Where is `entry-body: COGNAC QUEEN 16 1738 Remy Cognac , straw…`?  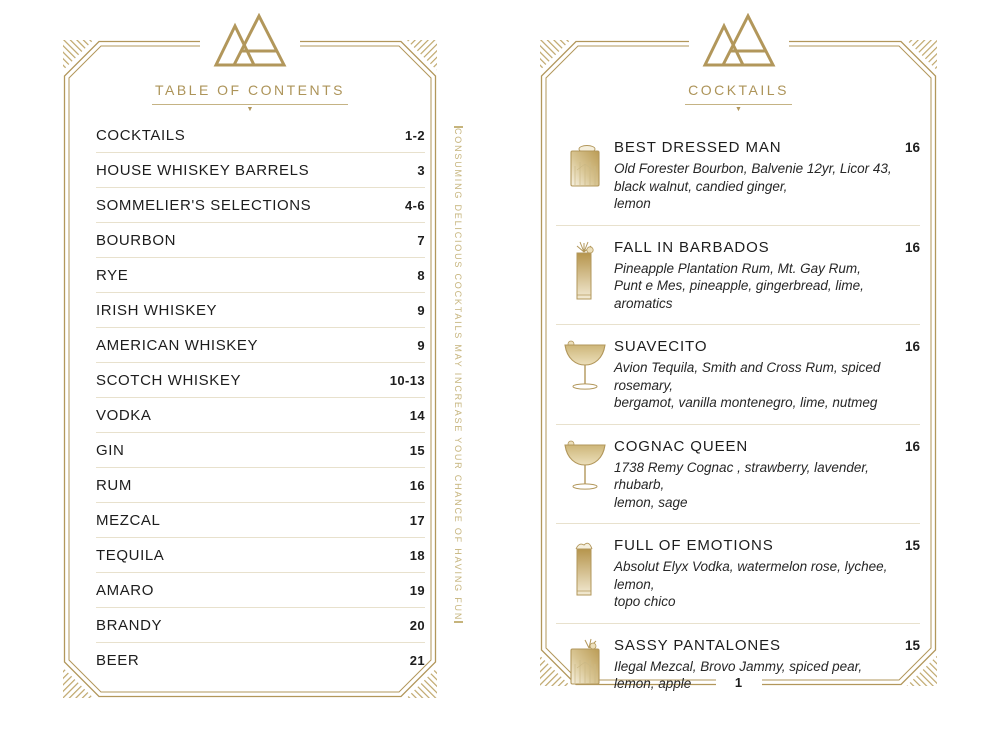 entry-body: COGNAC QUEEN 16 1738 Remy Cognac , straw… is located at coordinates (767, 474).